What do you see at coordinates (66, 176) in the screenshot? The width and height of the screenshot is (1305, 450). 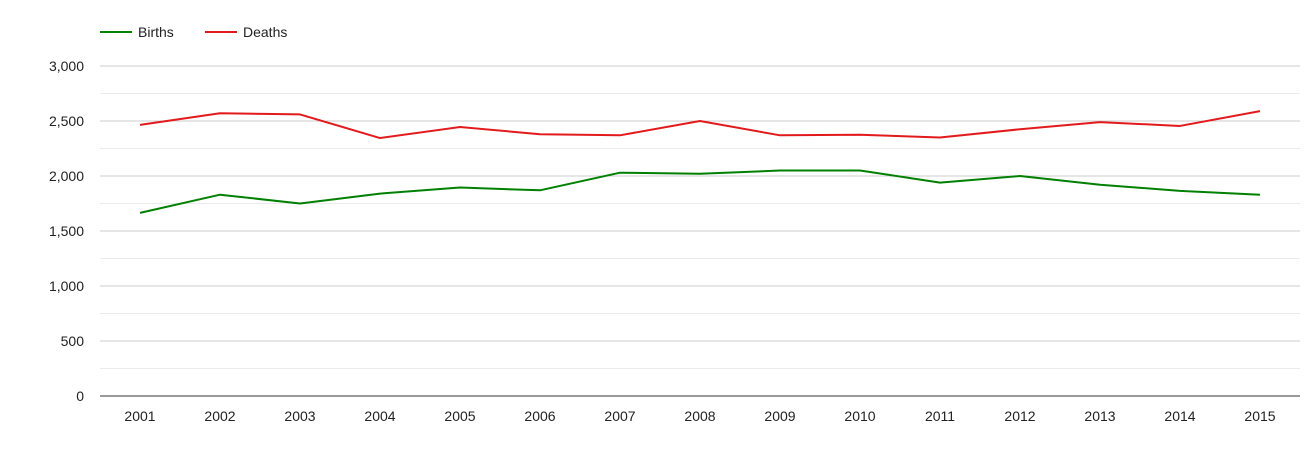 I see `y-tick-label: 2,000` at bounding box center [66, 176].